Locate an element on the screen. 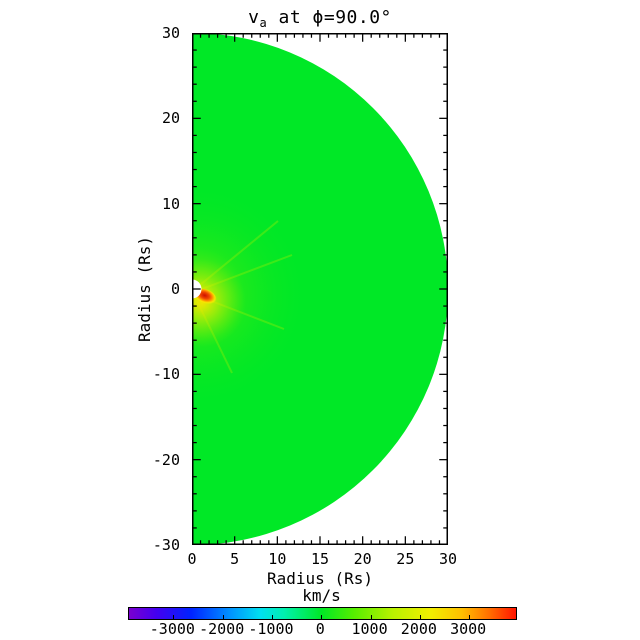  colorbar-tick-label: -2000 is located at coordinates (222, 629).